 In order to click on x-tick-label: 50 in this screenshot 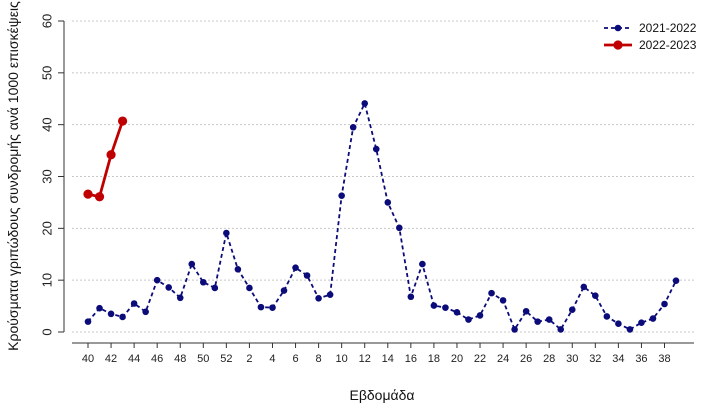, I will do `click(203, 359)`.